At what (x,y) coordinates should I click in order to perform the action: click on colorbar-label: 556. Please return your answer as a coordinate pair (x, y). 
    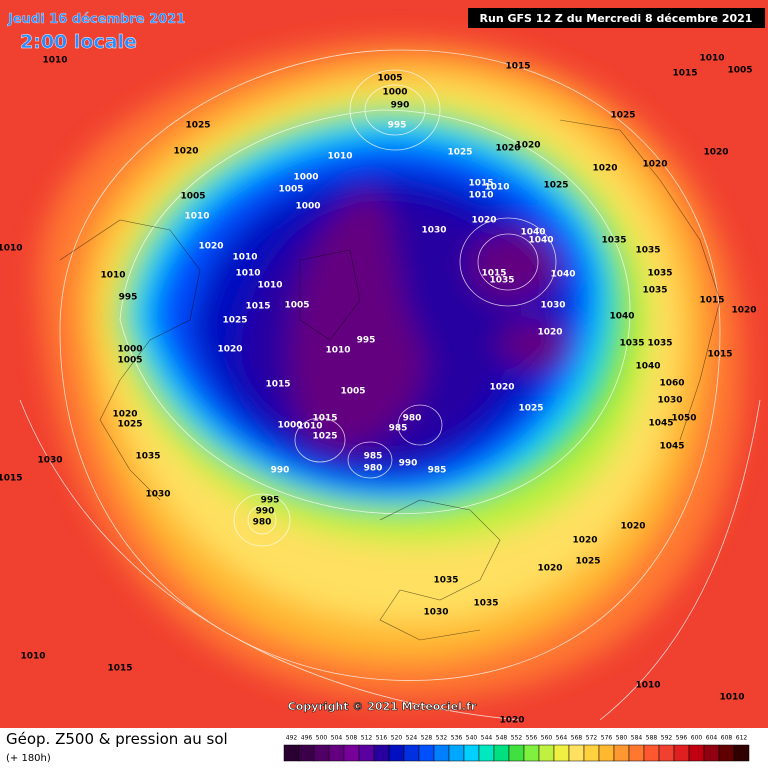
    Looking at the image, I should click on (532, 738).